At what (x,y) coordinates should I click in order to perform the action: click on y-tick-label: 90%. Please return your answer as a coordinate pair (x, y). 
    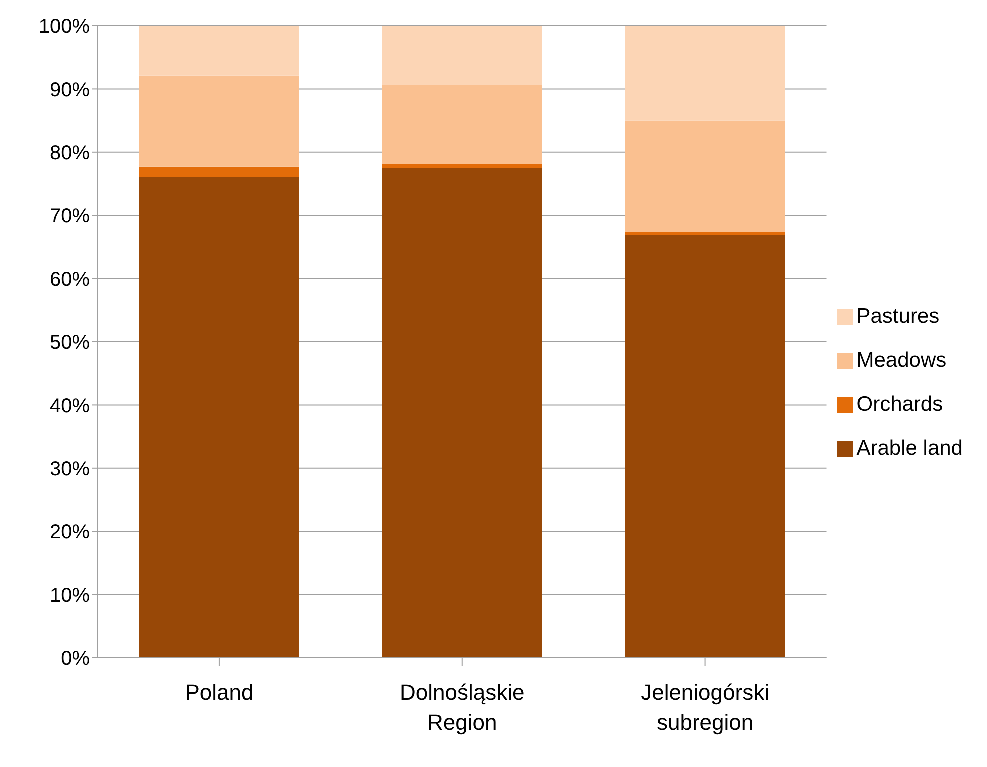
    Looking at the image, I should click on (70, 90).